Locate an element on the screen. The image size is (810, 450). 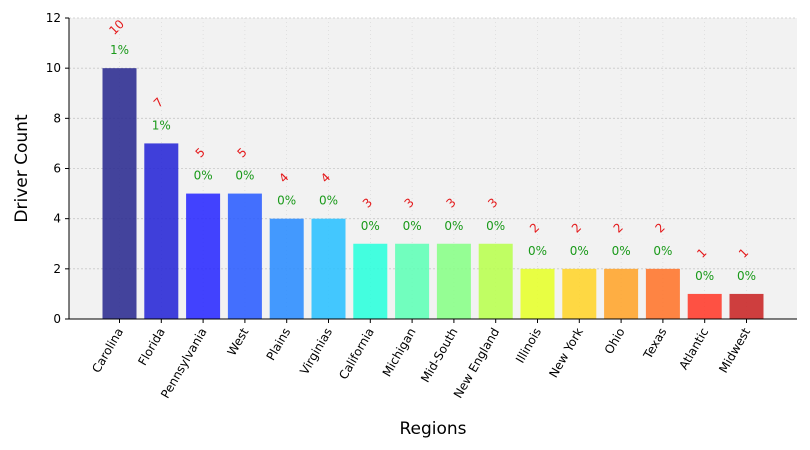
y-tick-label: 0 is located at coordinates (57, 319).